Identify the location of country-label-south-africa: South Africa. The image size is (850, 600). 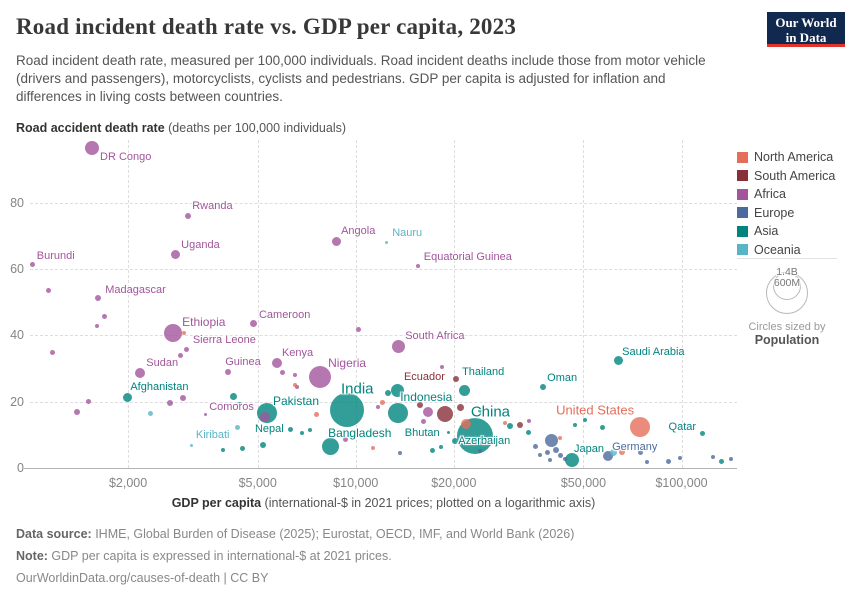
(435, 336).